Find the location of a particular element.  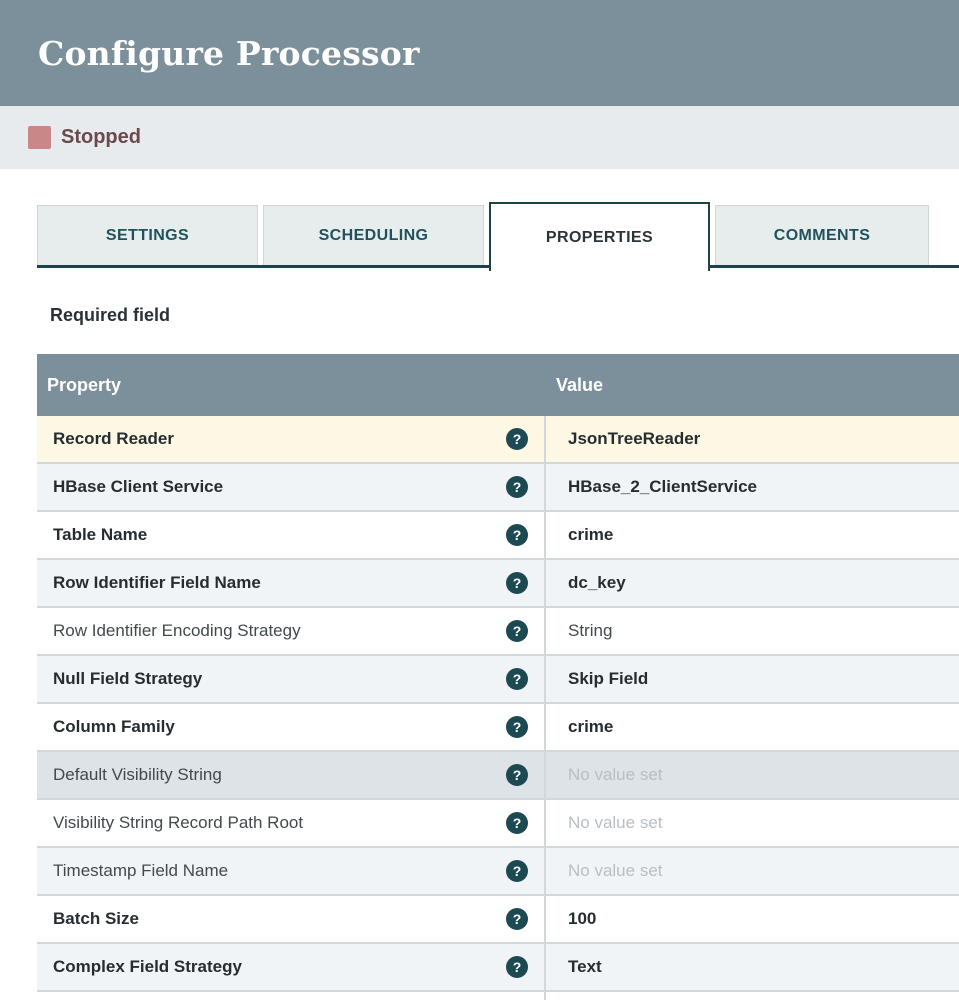

property-name: Complex Field Strategy is located at coordinates (147, 966).